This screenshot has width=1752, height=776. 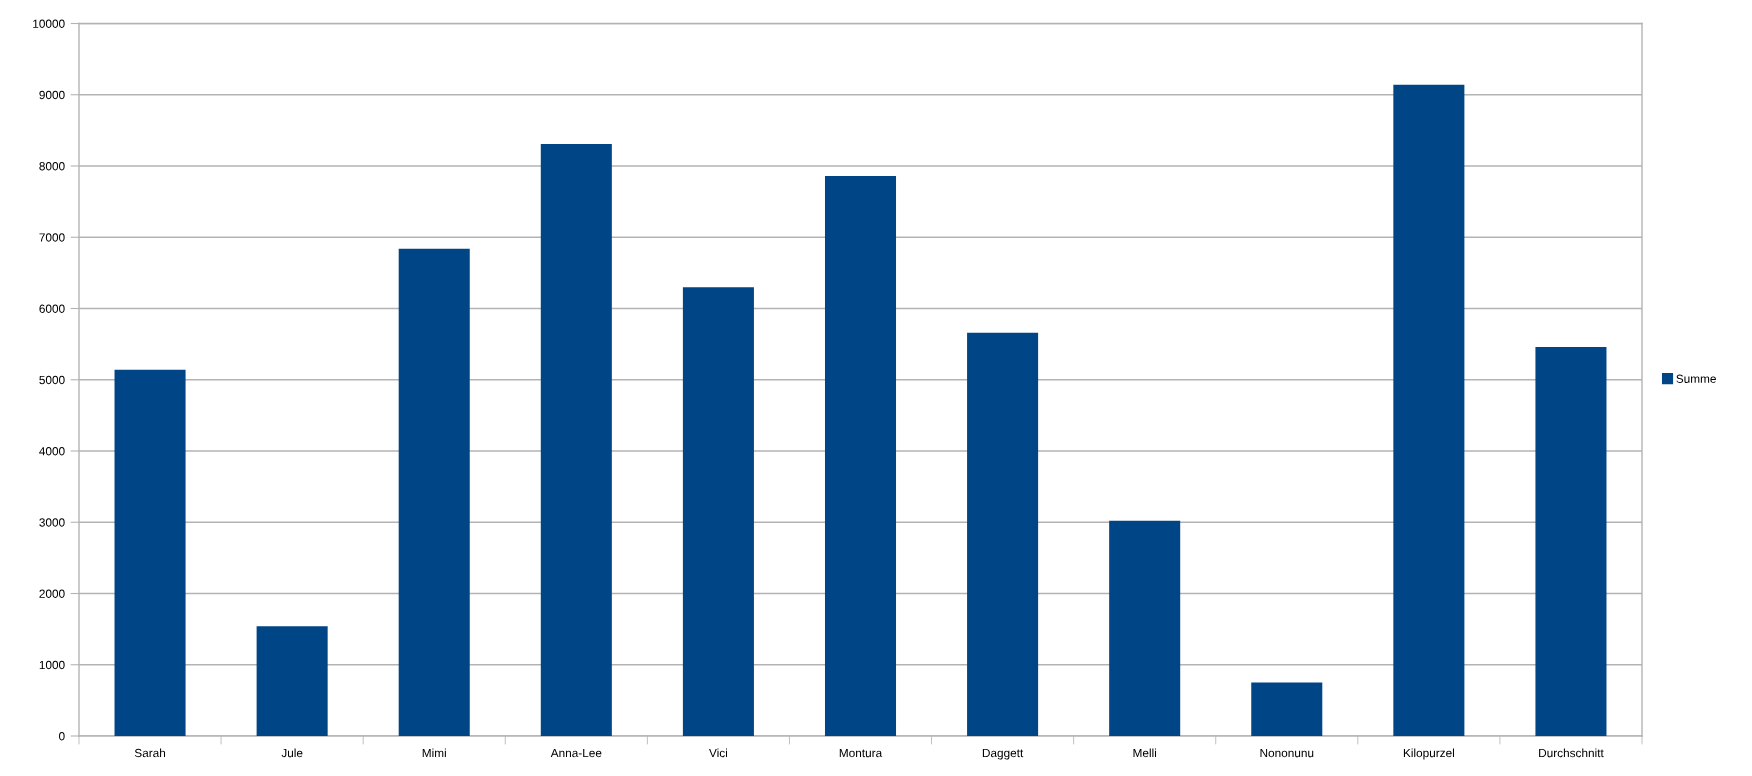 What do you see at coordinates (49, 23) in the screenshot?
I see `y-tick-label: 10000` at bounding box center [49, 23].